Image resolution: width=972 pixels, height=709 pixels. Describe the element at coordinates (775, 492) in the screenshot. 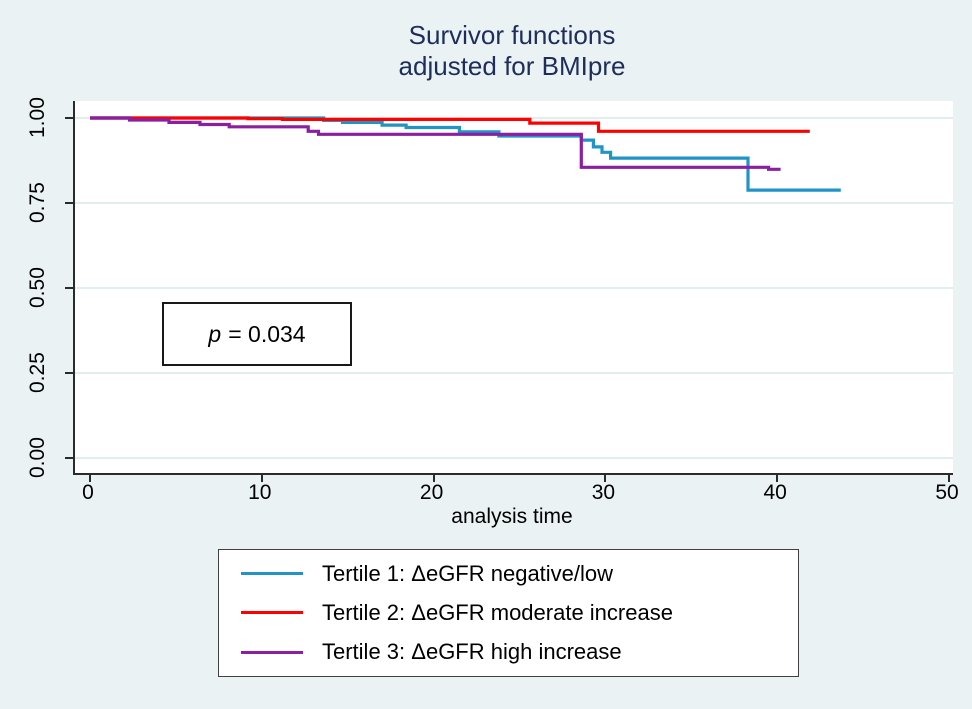

I see `x-tick-label: 40` at that location.